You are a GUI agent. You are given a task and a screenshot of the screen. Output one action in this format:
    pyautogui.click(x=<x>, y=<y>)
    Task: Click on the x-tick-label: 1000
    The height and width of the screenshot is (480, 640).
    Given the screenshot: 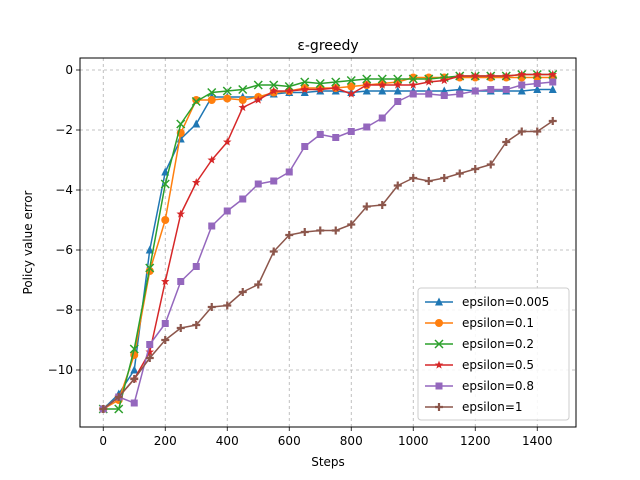 What is the action you would take?
    pyautogui.click(x=413, y=441)
    